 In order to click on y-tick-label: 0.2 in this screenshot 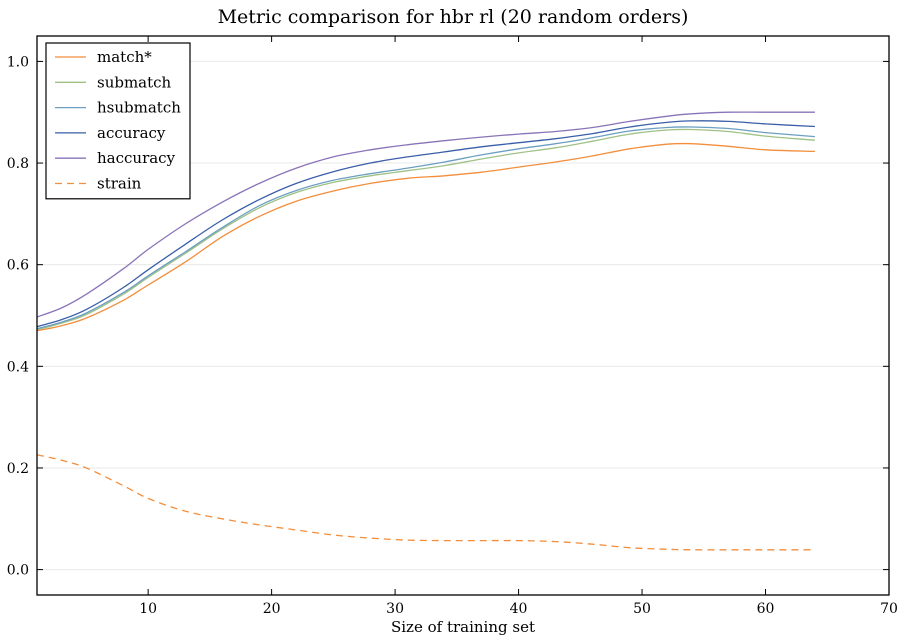, I will do `click(18, 469)`.